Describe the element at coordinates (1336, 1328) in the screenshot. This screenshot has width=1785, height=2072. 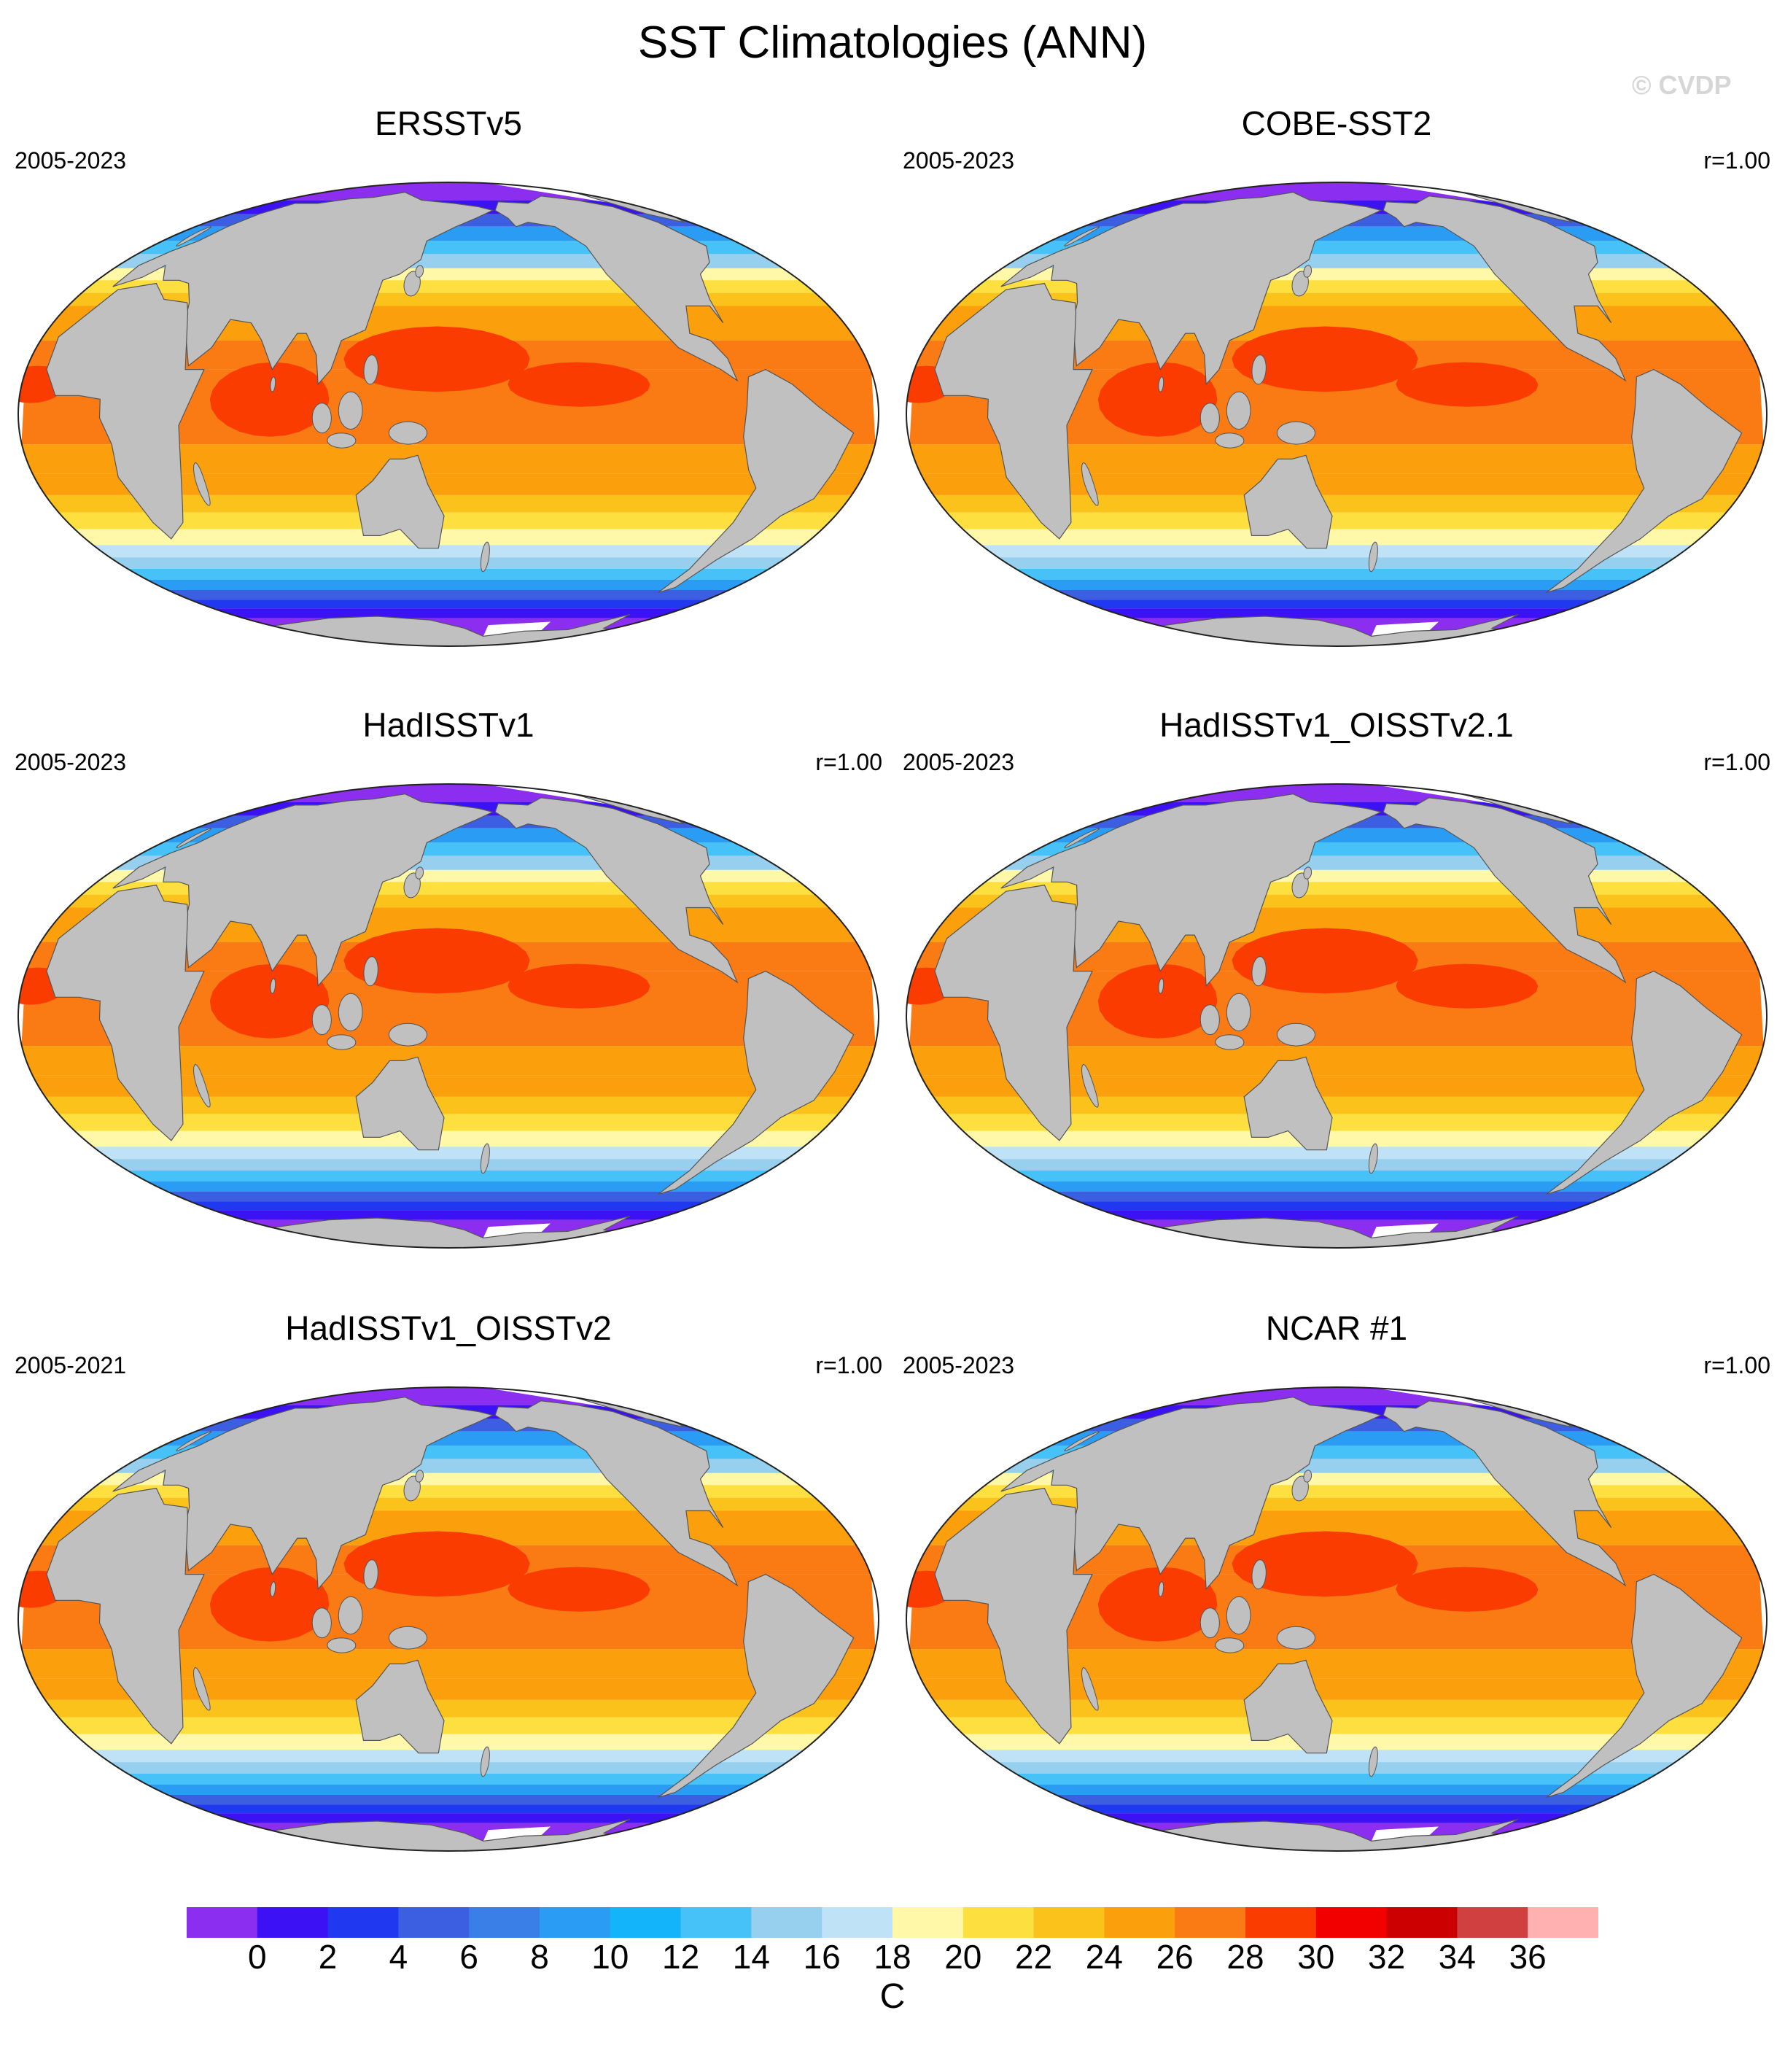
I see `panel-title: NCAR #1` at that location.